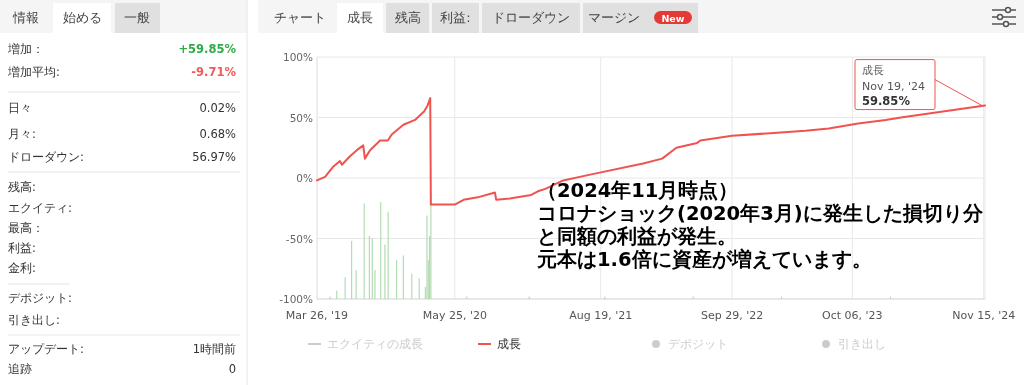 This screenshot has width=1024, height=385. I want to click on x-tick-label: Nov 15, '24, so click(984, 315).